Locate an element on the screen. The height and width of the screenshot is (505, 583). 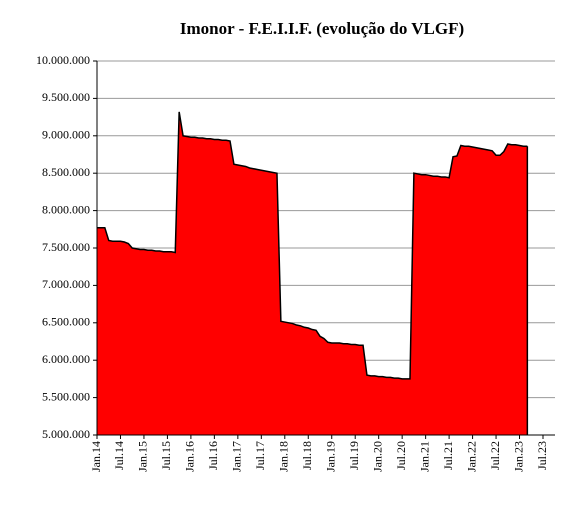
x-tick-label: Jul.16 is located at coordinates (213, 455).